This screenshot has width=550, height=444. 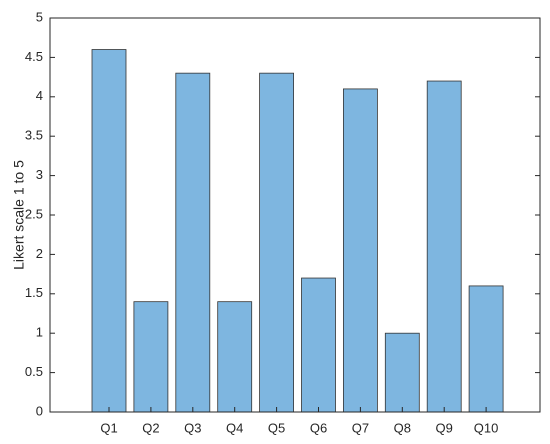 I want to click on y-tick-label: 4, so click(x=39, y=95).